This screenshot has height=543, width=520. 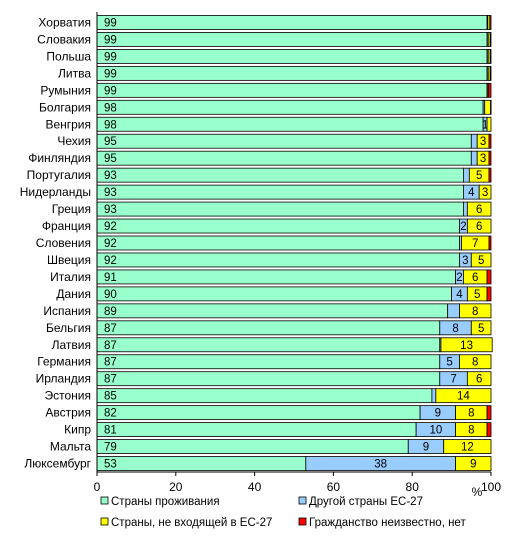 What do you see at coordinates (110, 414) in the screenshot?
I see `data-label: 82` at bounding box center [110, 414].